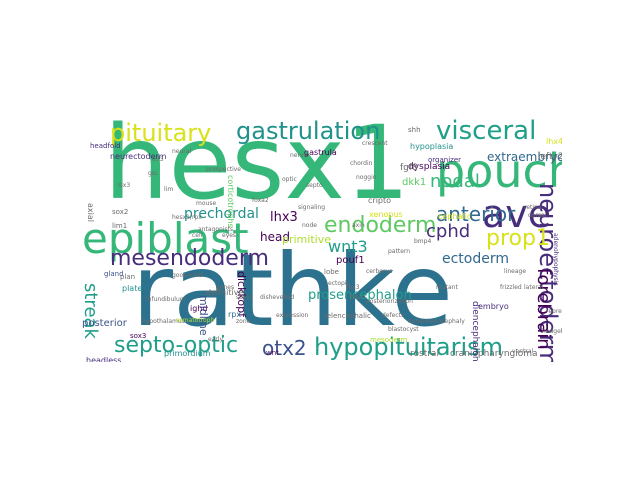  I want to click on cloud-word: gastrulation, so click(308, 131).